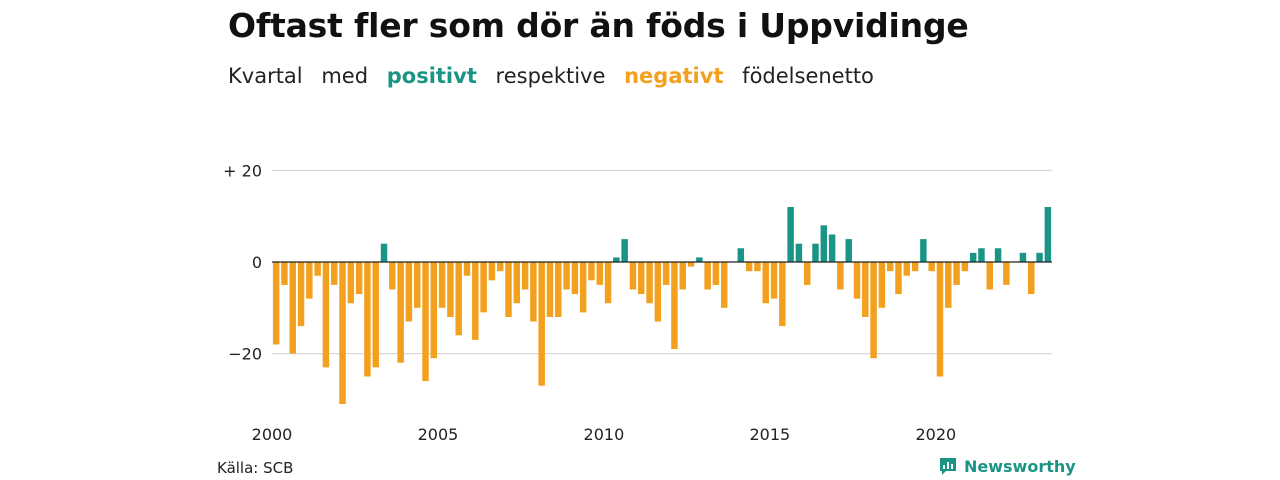 The width and height of the screenshot is (1280, 480). I want to click on subtitle-positive-label: positivt, so click(431, 76).